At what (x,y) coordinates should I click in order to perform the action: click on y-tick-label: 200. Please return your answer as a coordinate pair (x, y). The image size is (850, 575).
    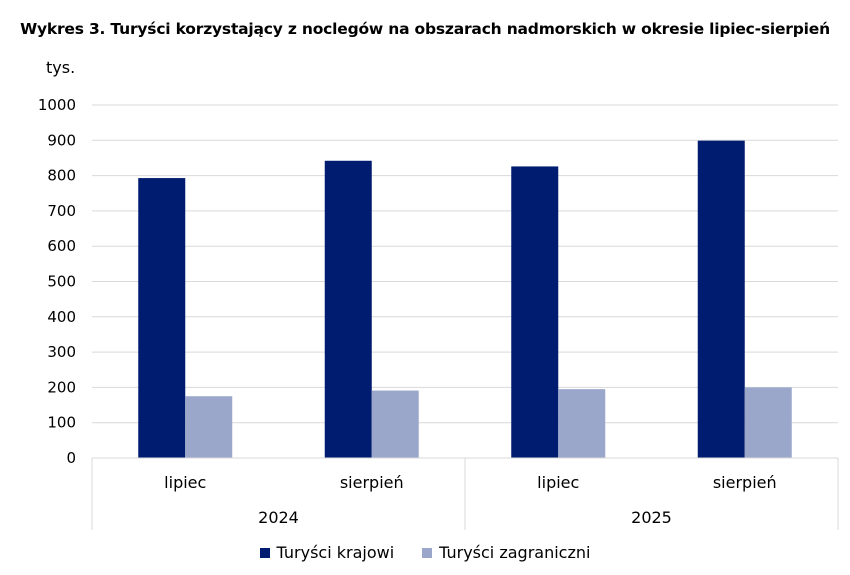
    Looking at the image, I should click on (61, 387).